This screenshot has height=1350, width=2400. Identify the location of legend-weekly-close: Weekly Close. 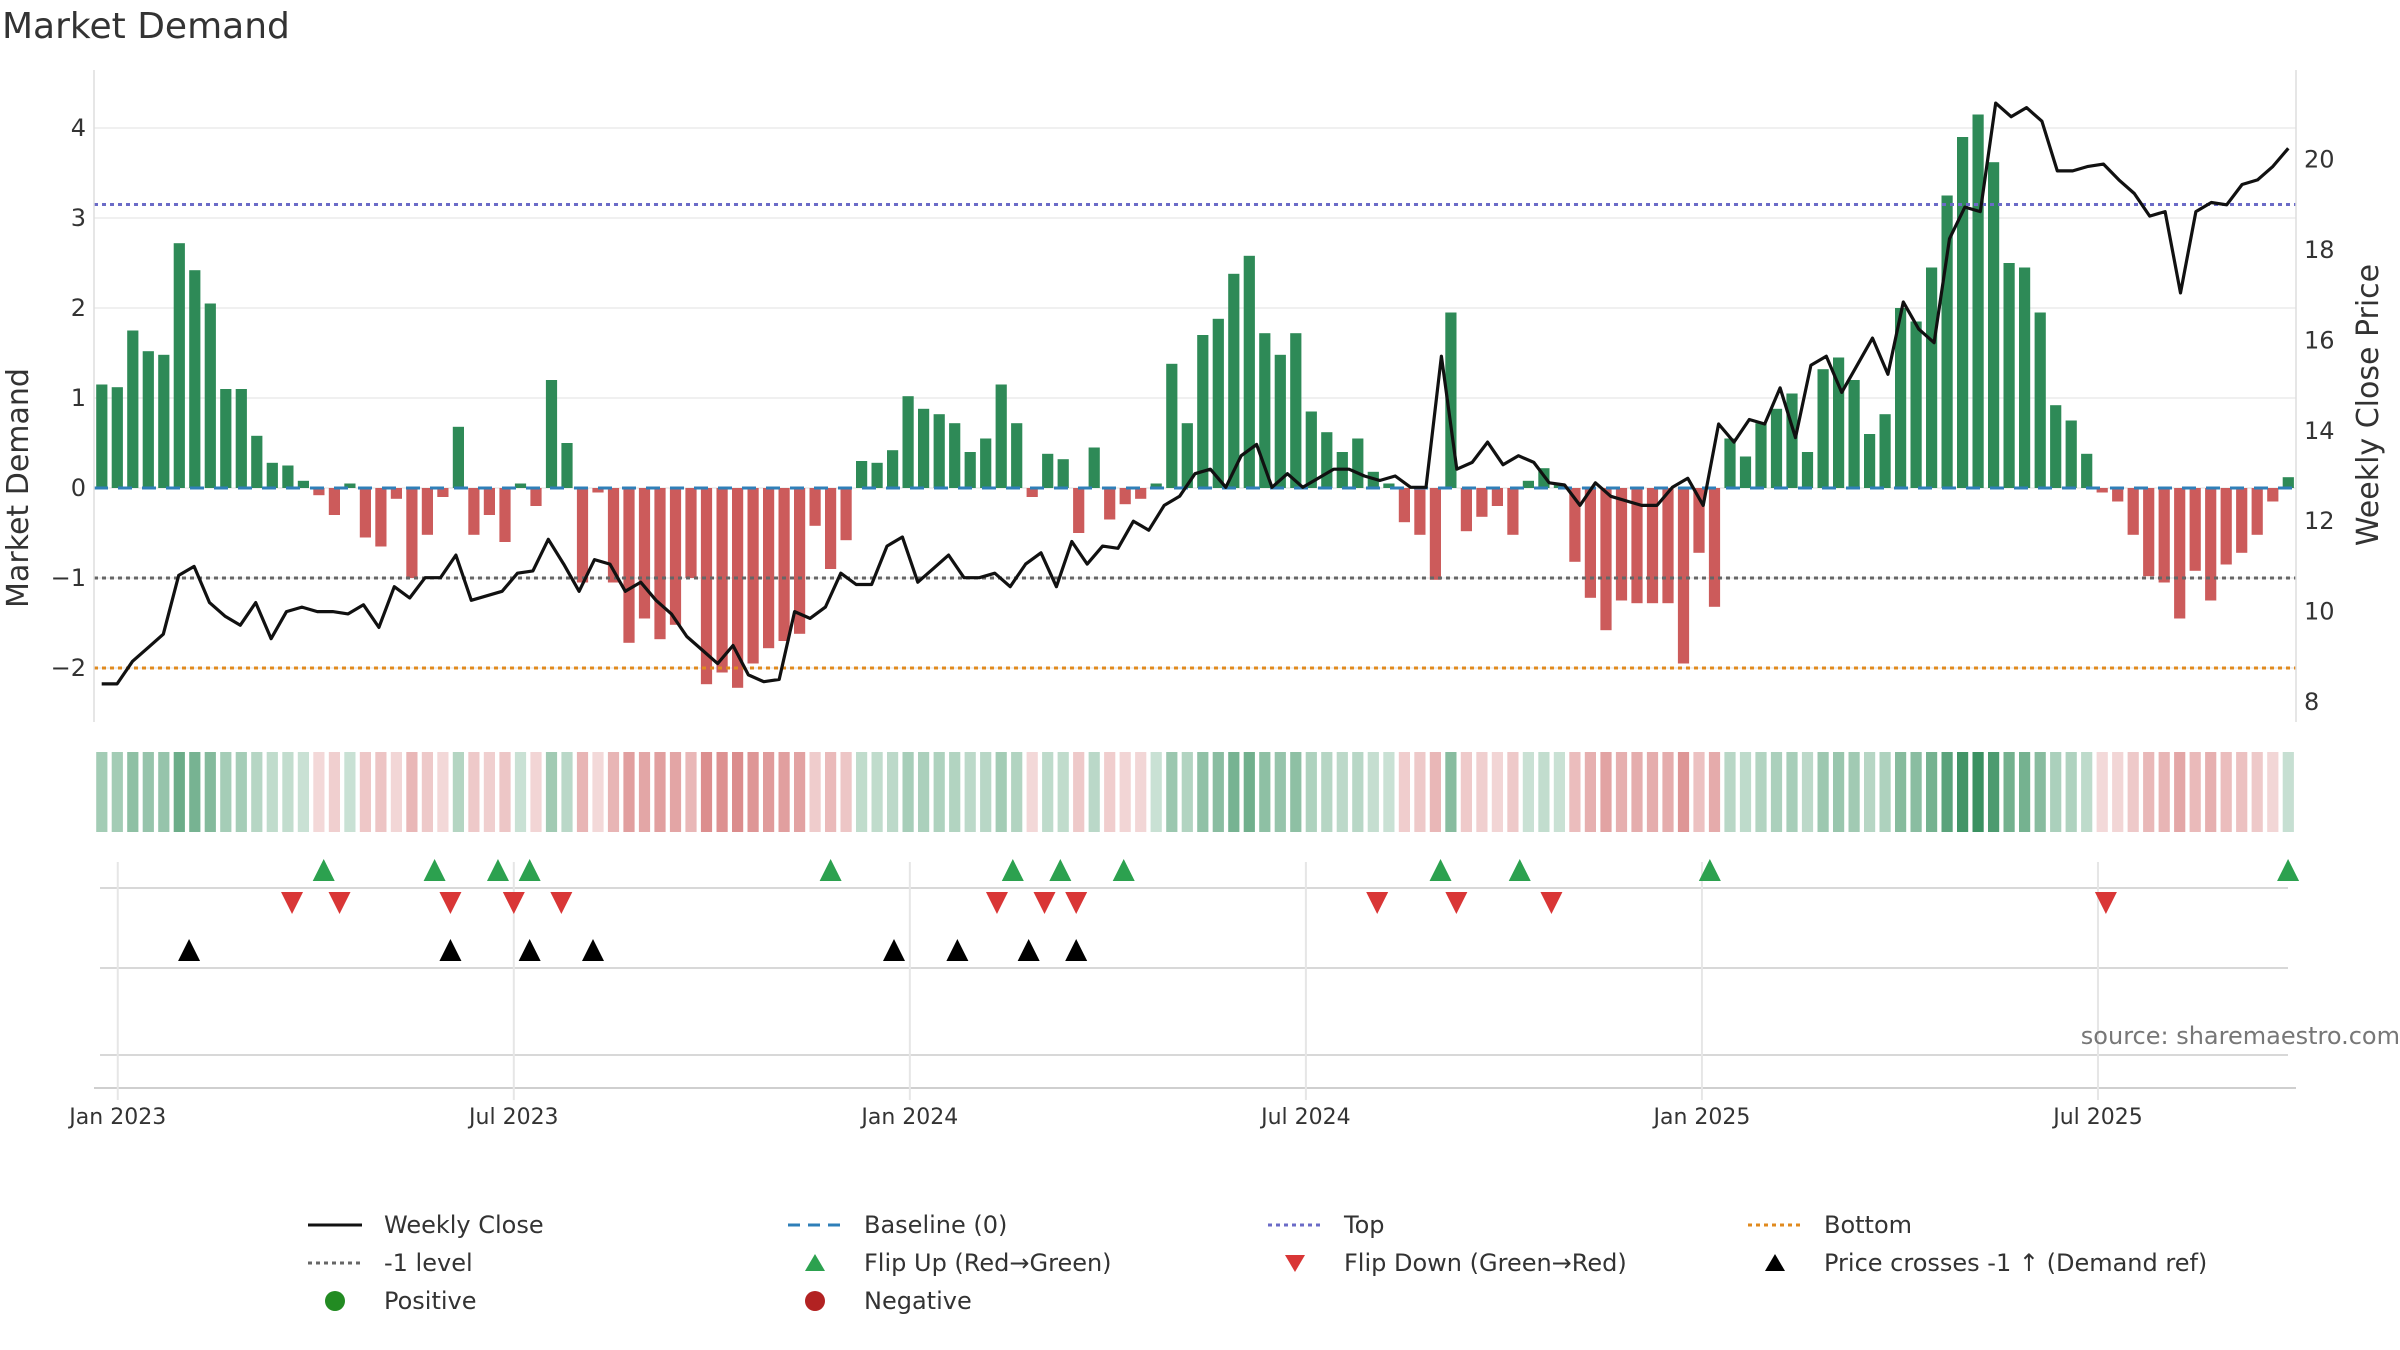
(422, 1225).